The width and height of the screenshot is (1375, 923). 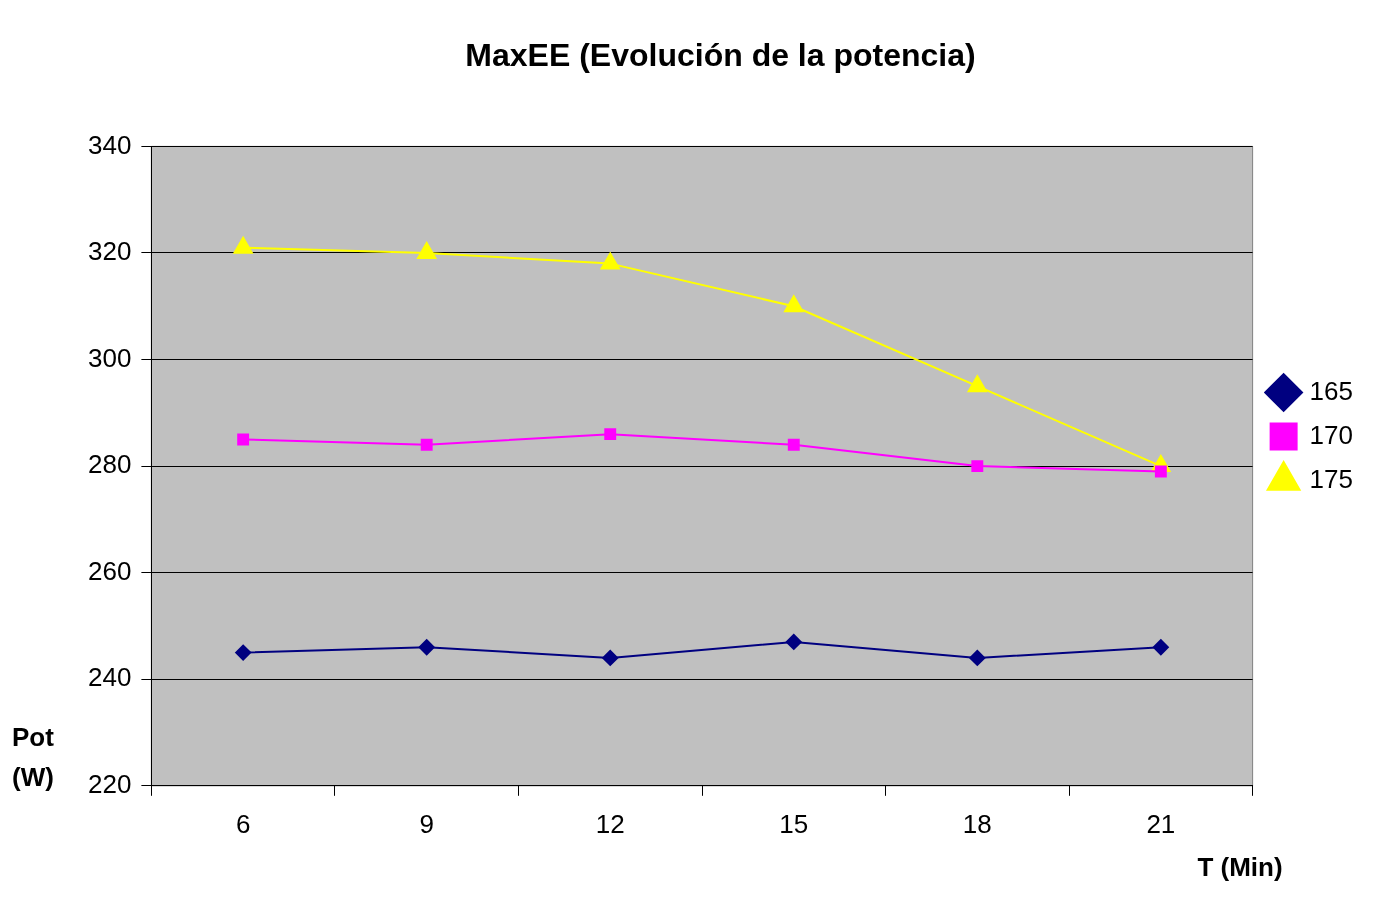 What do you see at coordinates (109, 677) in the screenshot?
I see `y-tick-label: 240` at bounding box center [109, 677].